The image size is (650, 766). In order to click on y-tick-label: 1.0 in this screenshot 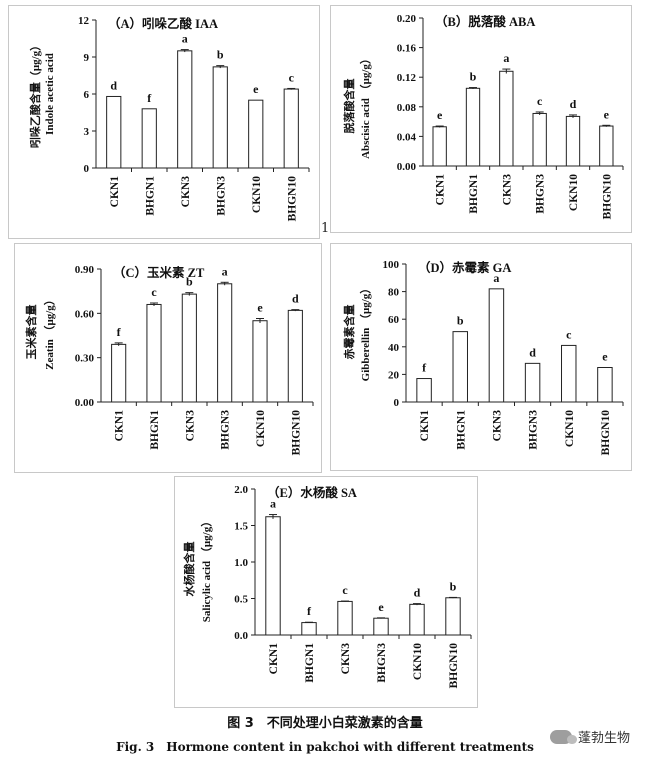, I will do `click(241, 563)`.